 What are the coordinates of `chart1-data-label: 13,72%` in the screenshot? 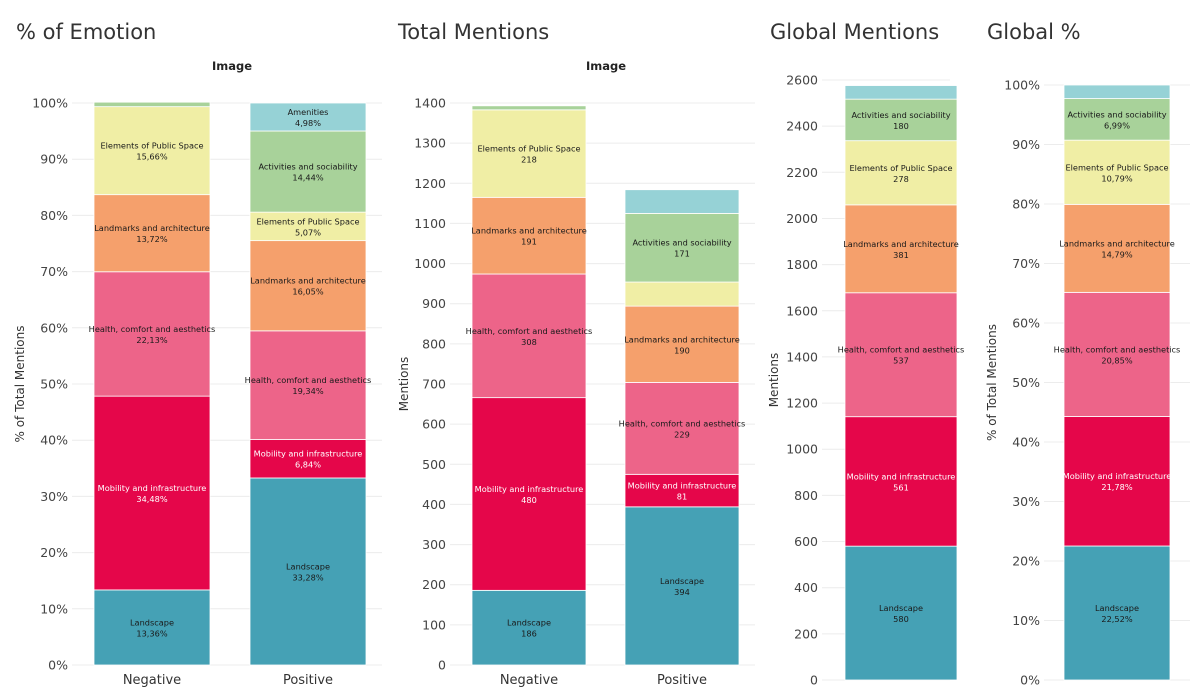 It's located at (151, 239).